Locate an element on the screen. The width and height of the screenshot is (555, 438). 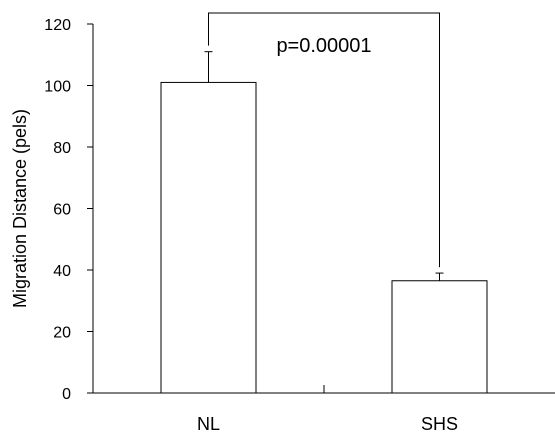
p-value-annotation: p=0.00001 is located at coordinates (323, 46).